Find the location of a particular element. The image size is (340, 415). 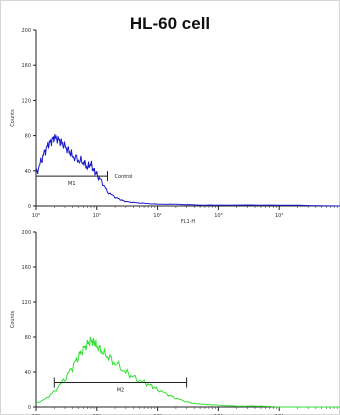

x-tick-label: 10¹ is located at coordinates (97, 216).